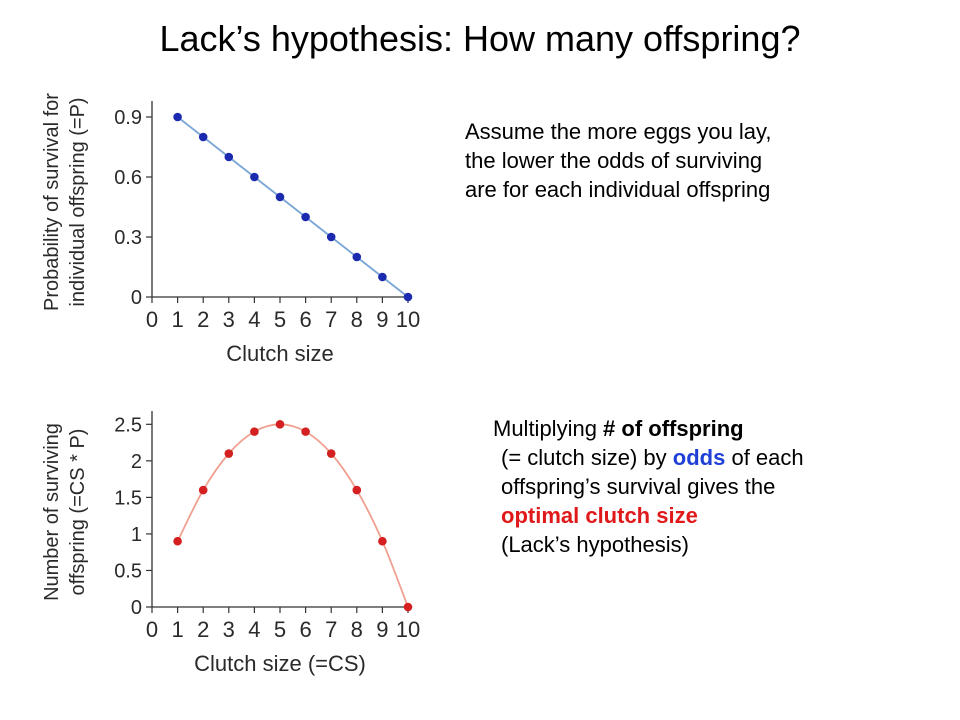 The height and width of the screenshot is (720, 960). Describe the element at coordinates (357, 319) in the screenshot. I see `chart1-x-tick-label: 8` at that location.